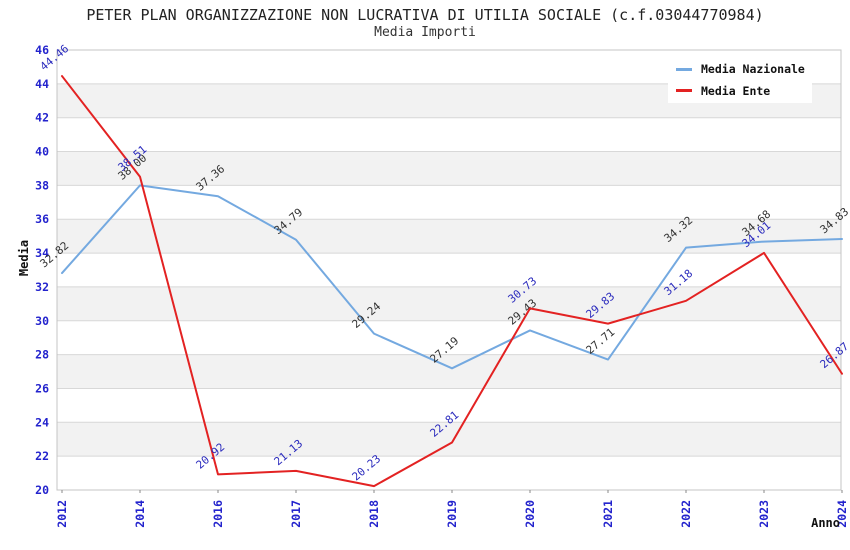 Image resolution: width=850 pixels, height=550 pixels. What do you see at coordinates (42, 118) in the screenshot?
I see `y-tick-label: 42` at bounding box center [42, 118].